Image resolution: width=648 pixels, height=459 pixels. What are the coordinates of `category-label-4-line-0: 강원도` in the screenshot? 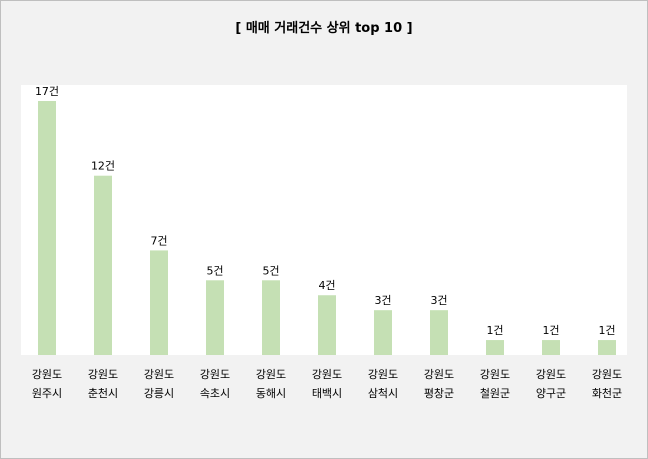 It's located at (271, 374).